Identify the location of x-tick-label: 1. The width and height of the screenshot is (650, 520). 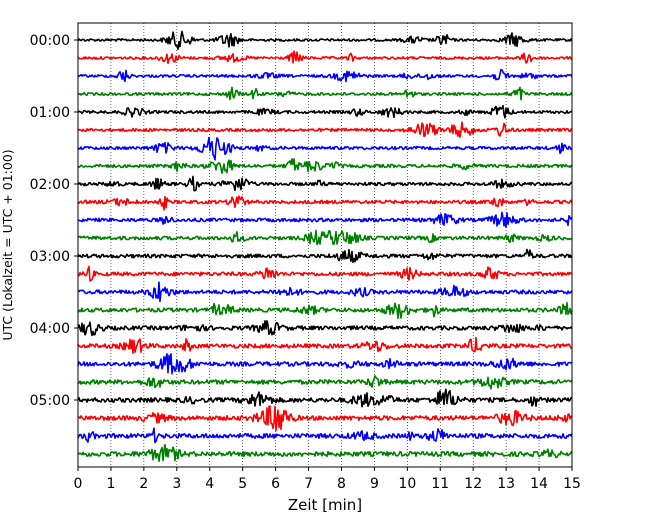
(110, 484).